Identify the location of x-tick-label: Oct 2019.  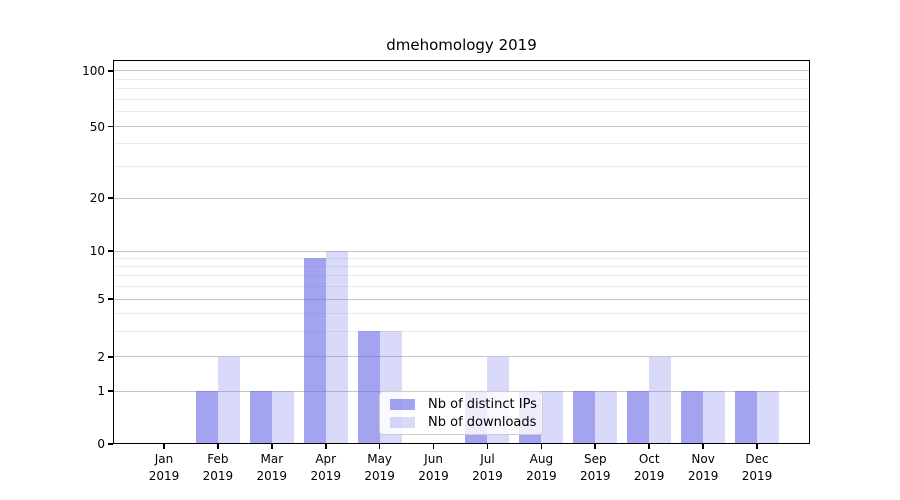
(649, 467).